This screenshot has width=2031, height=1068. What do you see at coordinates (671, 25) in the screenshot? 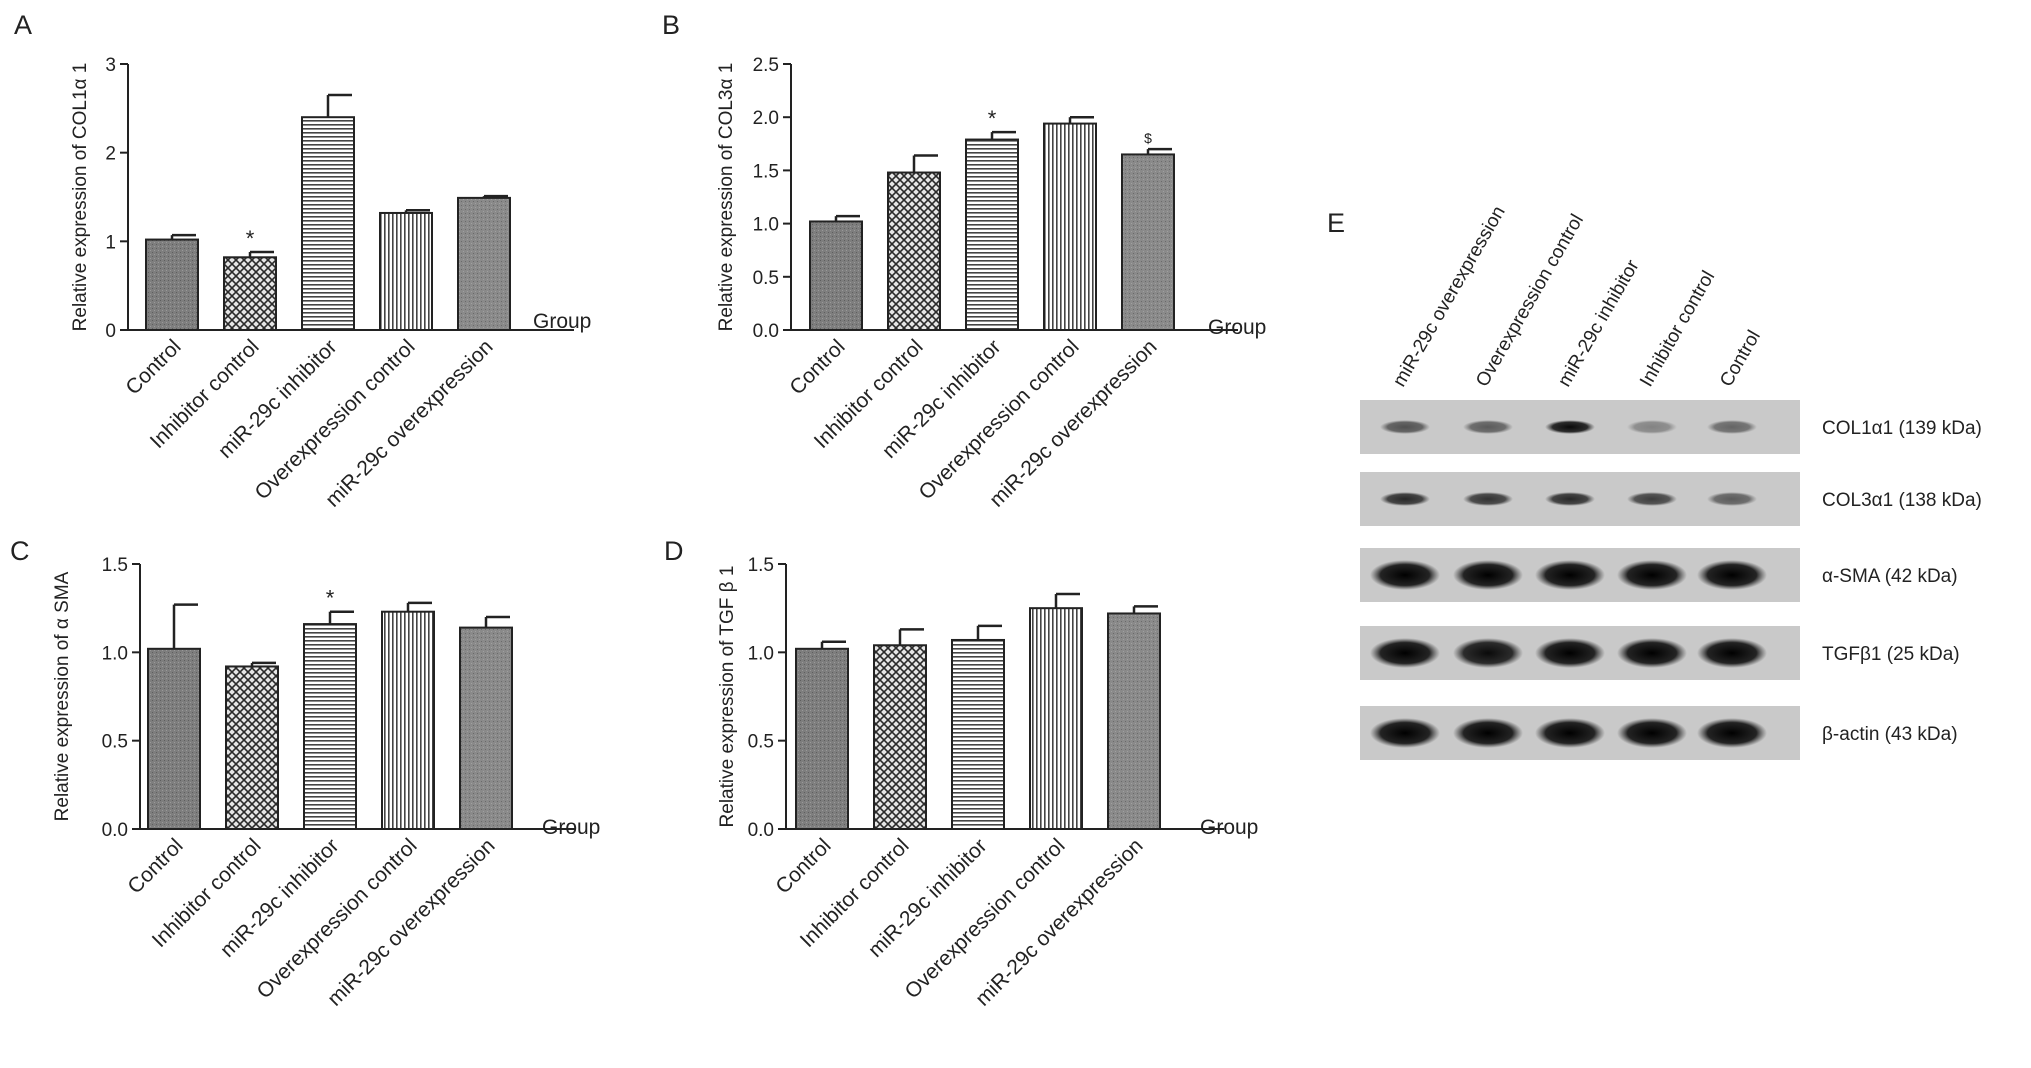
I see `panel-letter: B` at bounding box center [671, 25].